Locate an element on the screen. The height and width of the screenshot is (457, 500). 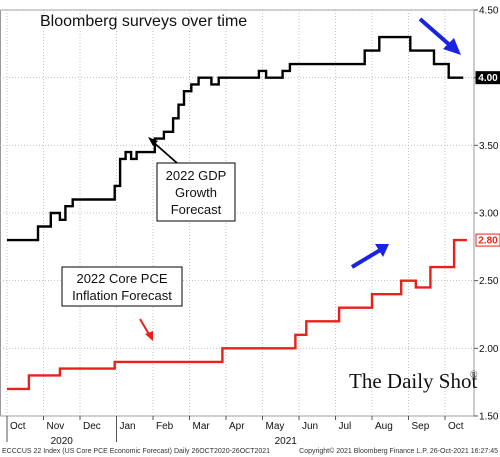
x-tick-label: Apr is located at coordinates (237, 426).